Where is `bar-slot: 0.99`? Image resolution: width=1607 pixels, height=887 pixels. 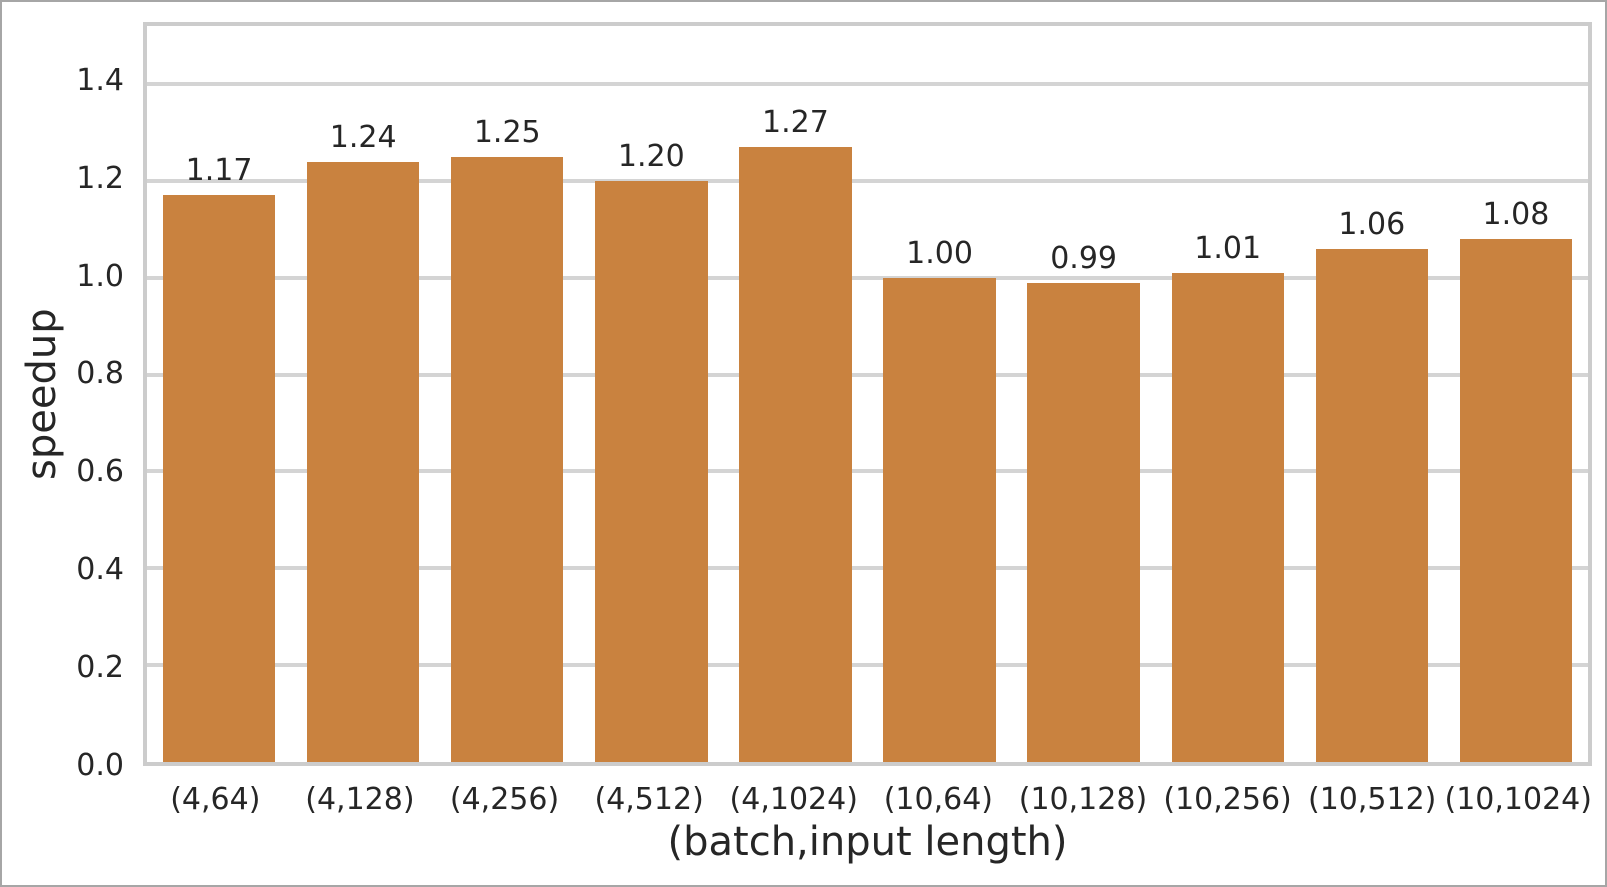
bar-slot: 0.99 is located at coordinates (1084, 394).